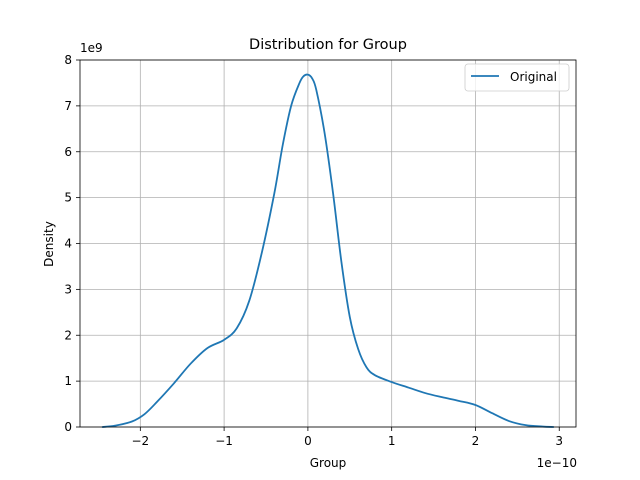 This screenshot has height=480, width=640. I want to click on y-axis-label: Density, so click(49, 244).